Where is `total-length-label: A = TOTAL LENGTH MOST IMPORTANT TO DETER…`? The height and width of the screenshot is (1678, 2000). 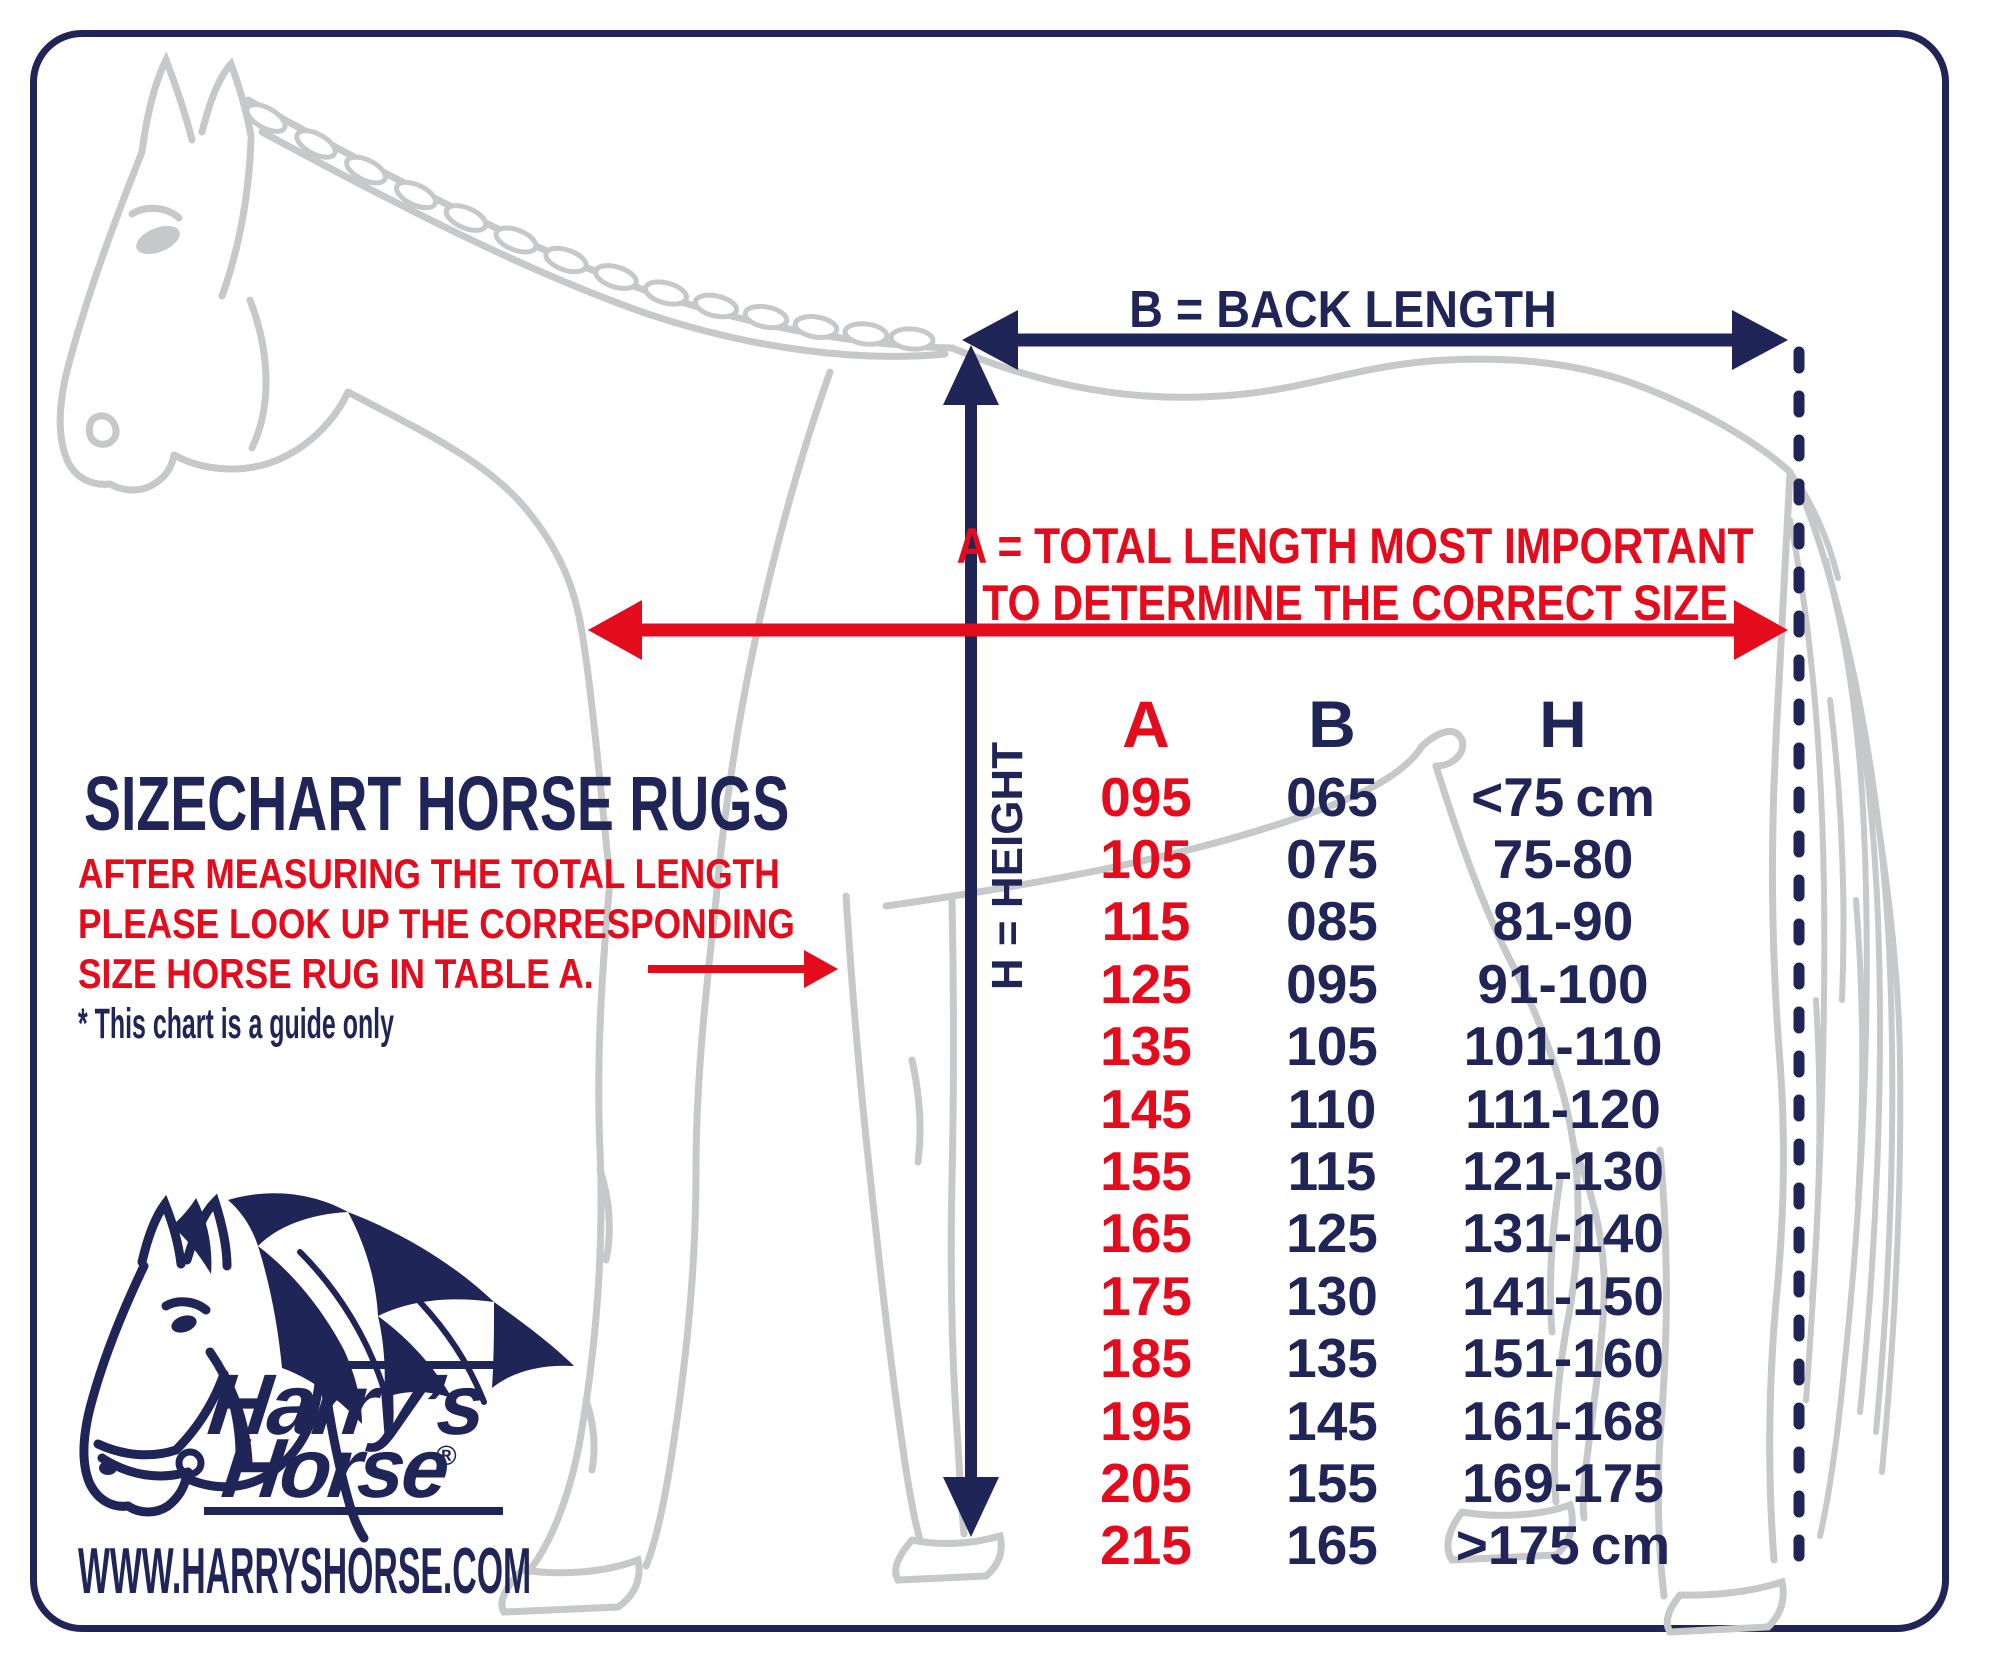 total-length-label: A = TOTAL LENGTH MOST IMPORTANT TO DETER… is located at coordinates (1355, 575).